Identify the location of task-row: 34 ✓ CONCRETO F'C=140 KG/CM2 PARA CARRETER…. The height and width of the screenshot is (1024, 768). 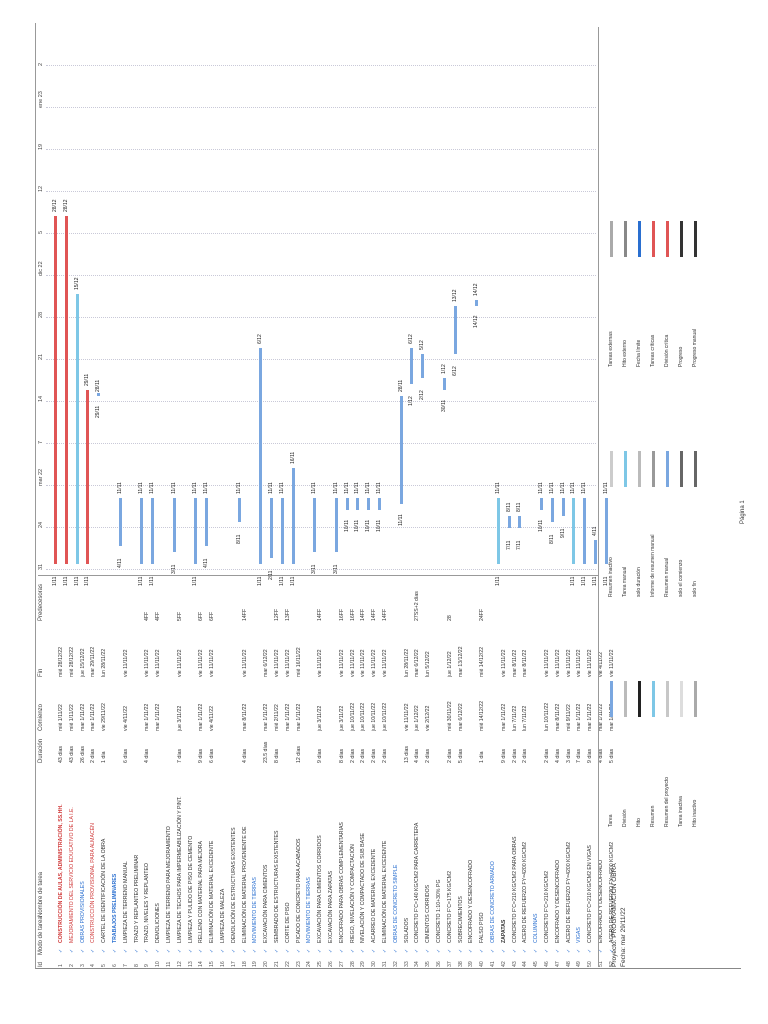
(417, 772).